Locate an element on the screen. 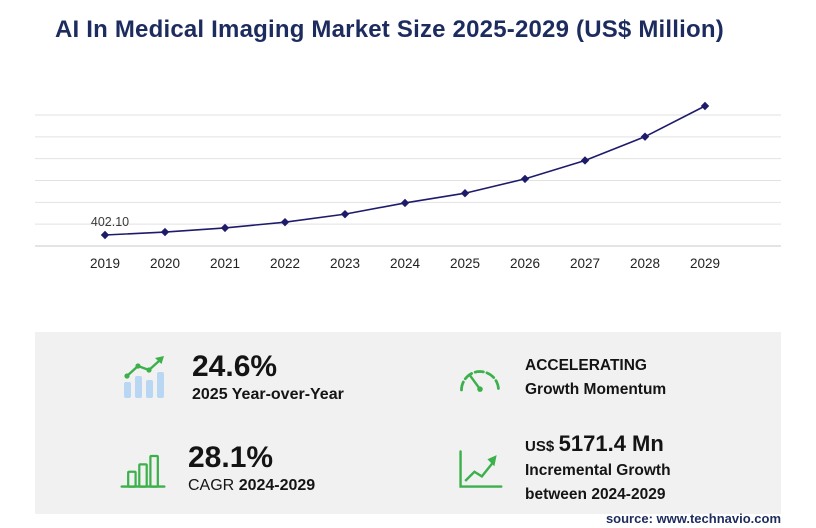  cagr-text: 28.1% CAGR 2024-2029 is located at coordinates (251, 468).